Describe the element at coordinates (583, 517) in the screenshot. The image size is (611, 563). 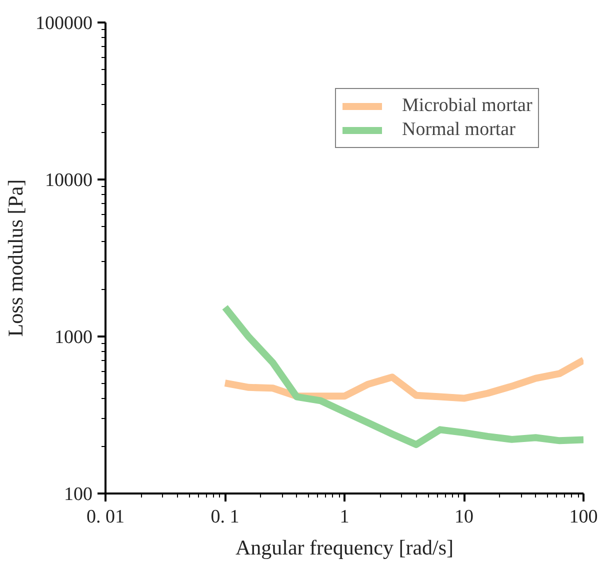
I see `x-tick-label: 100` at that location.